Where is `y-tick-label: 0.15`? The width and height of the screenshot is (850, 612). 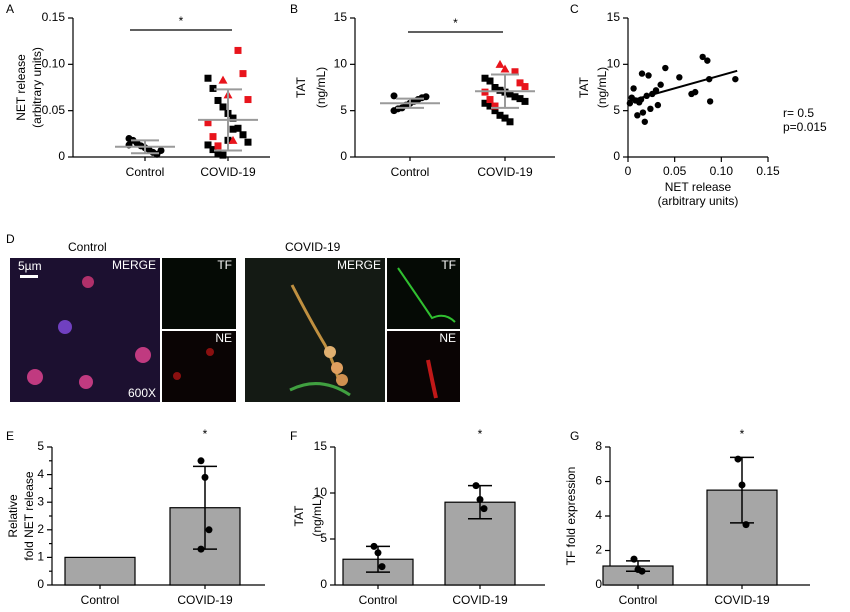 y-tick-label: 0.15 is located at coordinates (54, 17).